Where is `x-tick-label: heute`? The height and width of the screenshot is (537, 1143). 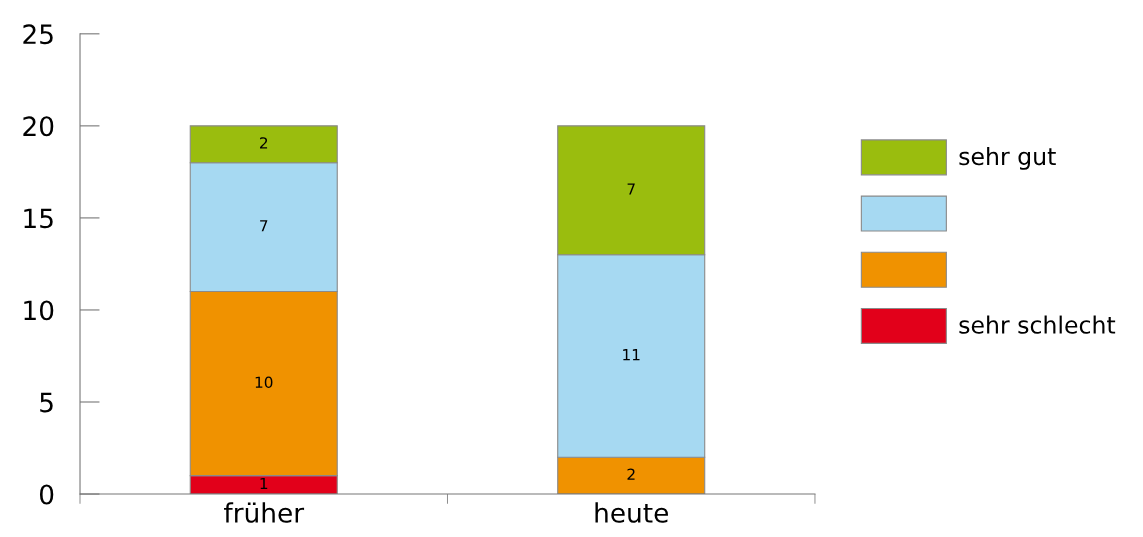
x-tick-label: heute is located at coordinates (631, 512).